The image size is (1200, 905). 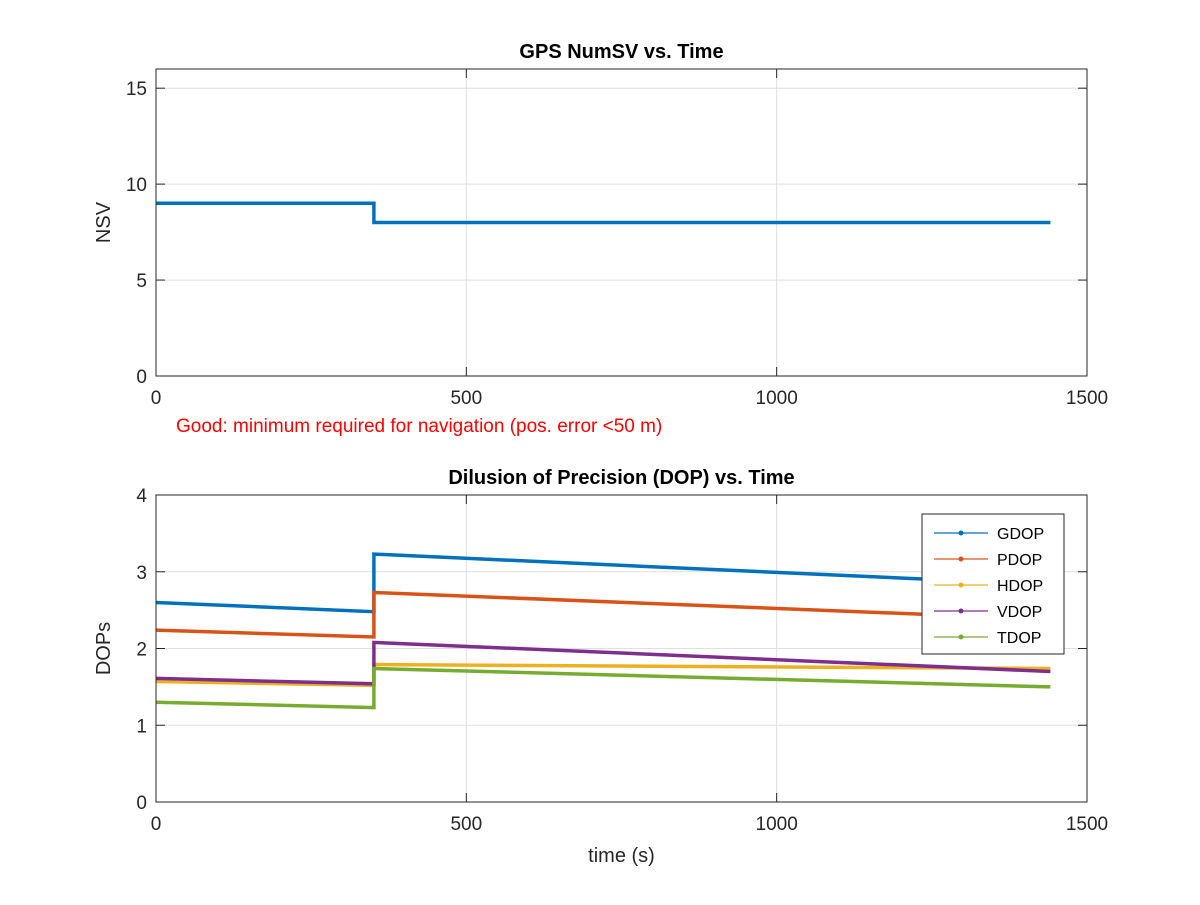 I want to click on legend-marker-pdop, so click(x=961, y=559).